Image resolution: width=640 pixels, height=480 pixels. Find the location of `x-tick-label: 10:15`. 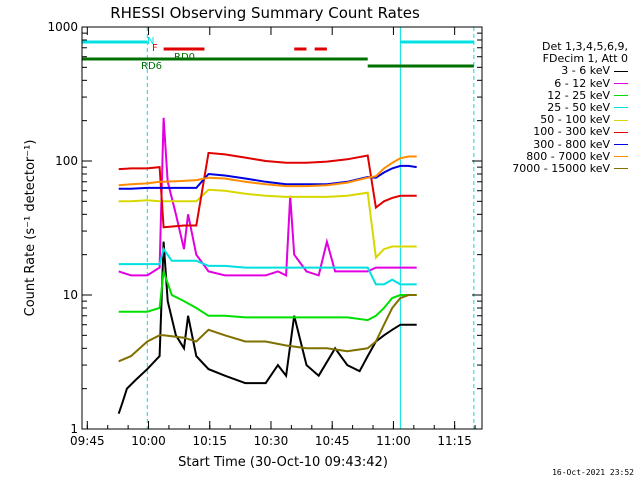

x-tick-label: 10:15 is located at coordinates (209, 441).